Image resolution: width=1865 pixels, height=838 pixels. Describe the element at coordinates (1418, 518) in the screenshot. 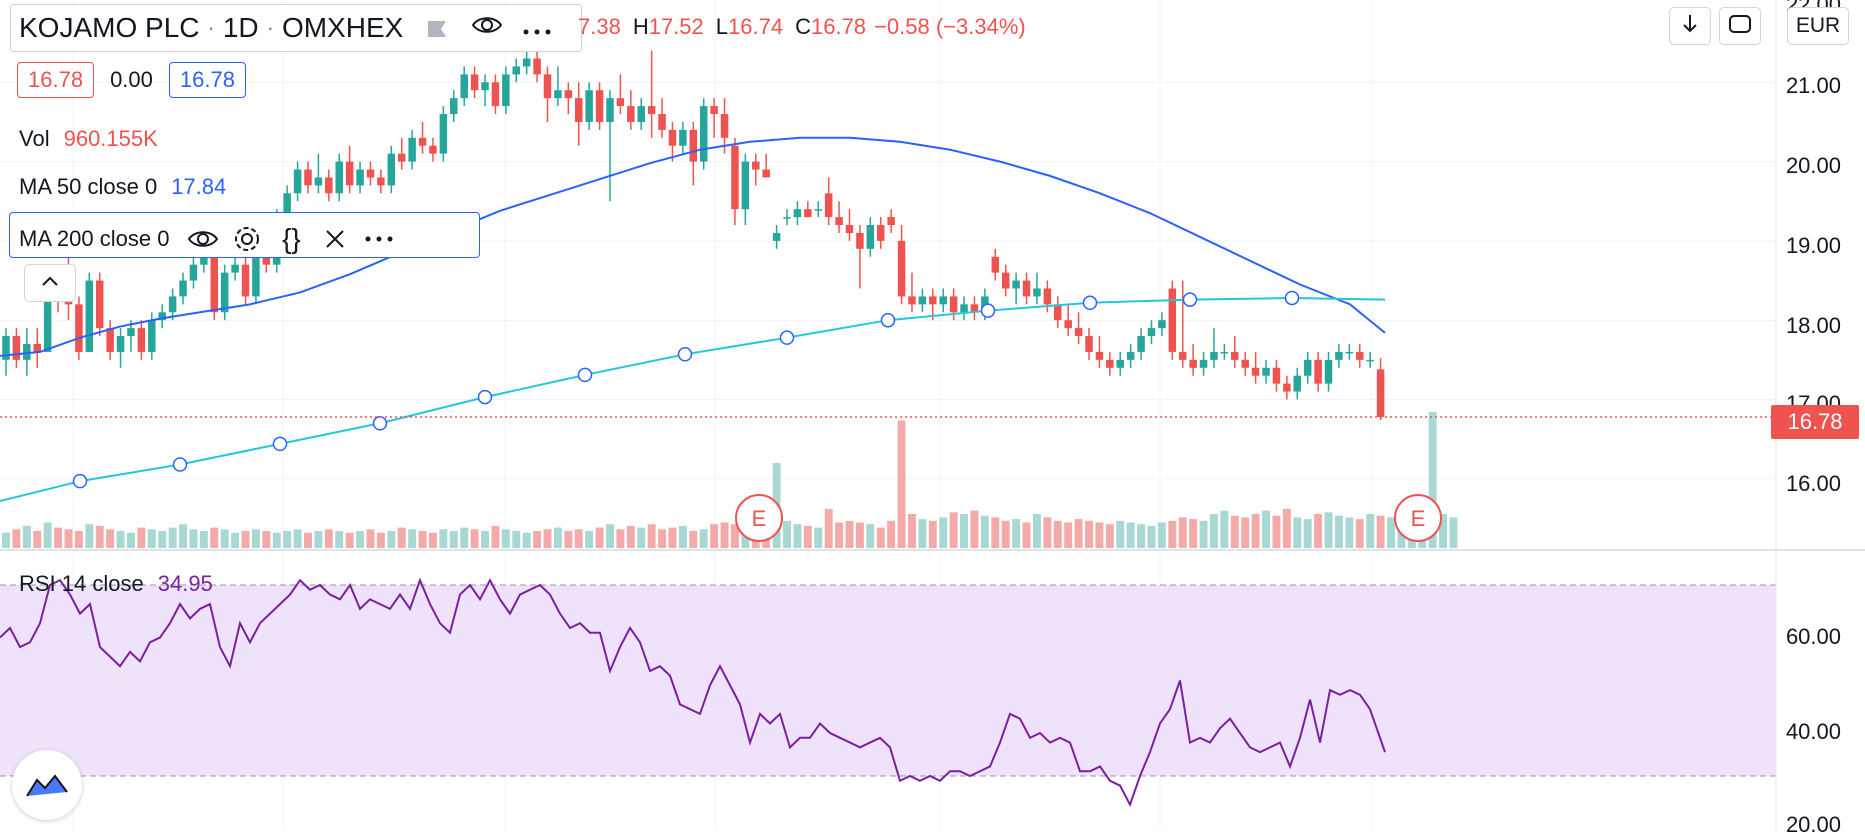

I see `earnings-event-2: E` at that location.